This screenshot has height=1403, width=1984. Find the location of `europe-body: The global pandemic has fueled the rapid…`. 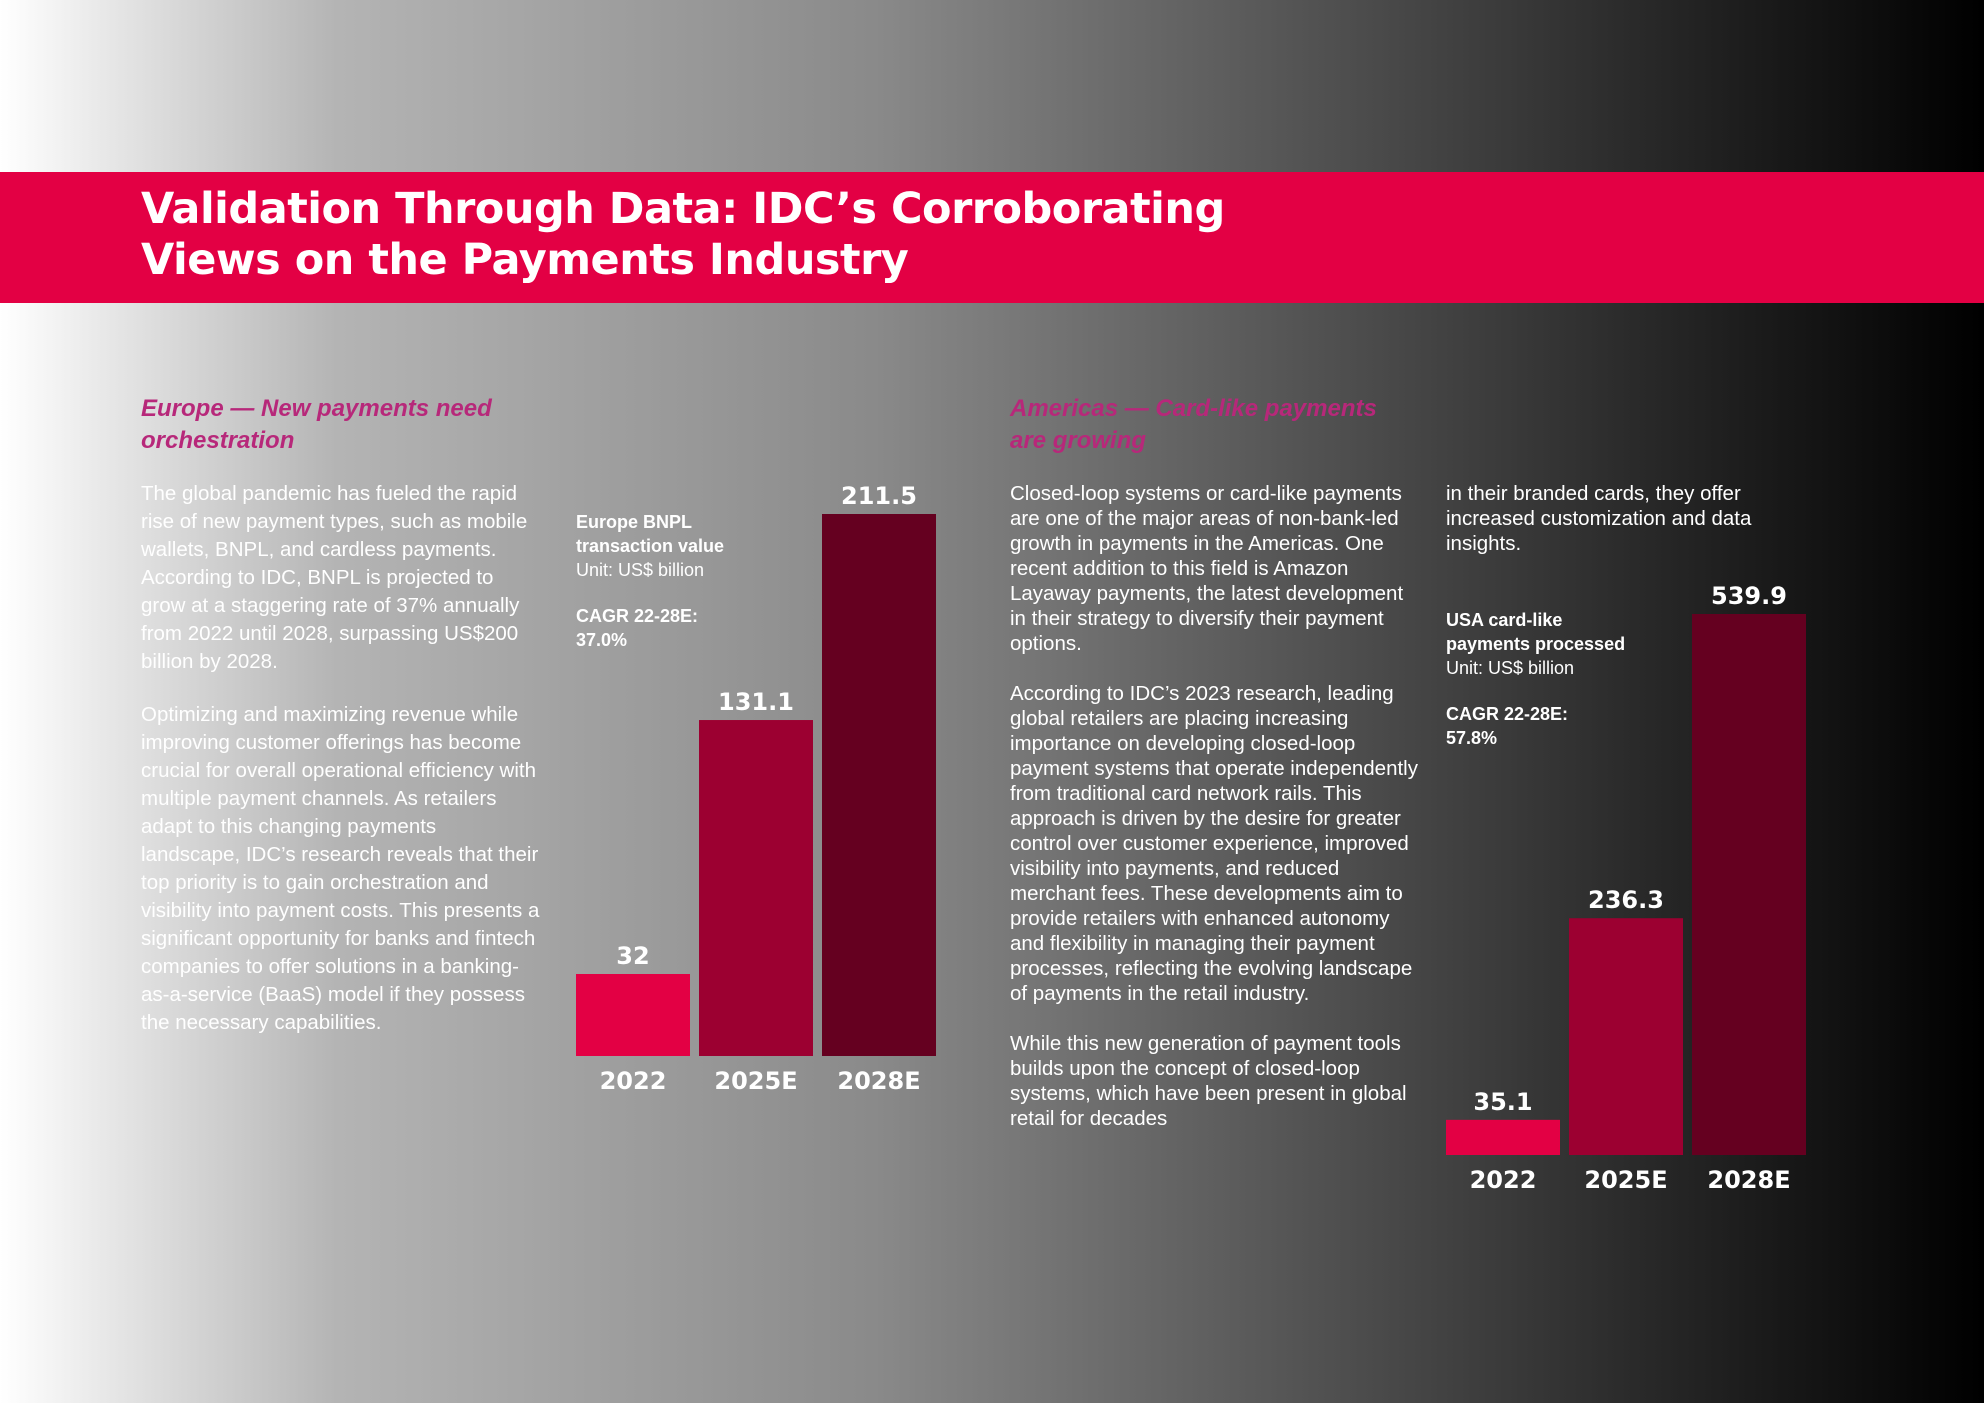

europe-body: The global pandemic has fueled the rapid… is located at coordinates (341, 771).